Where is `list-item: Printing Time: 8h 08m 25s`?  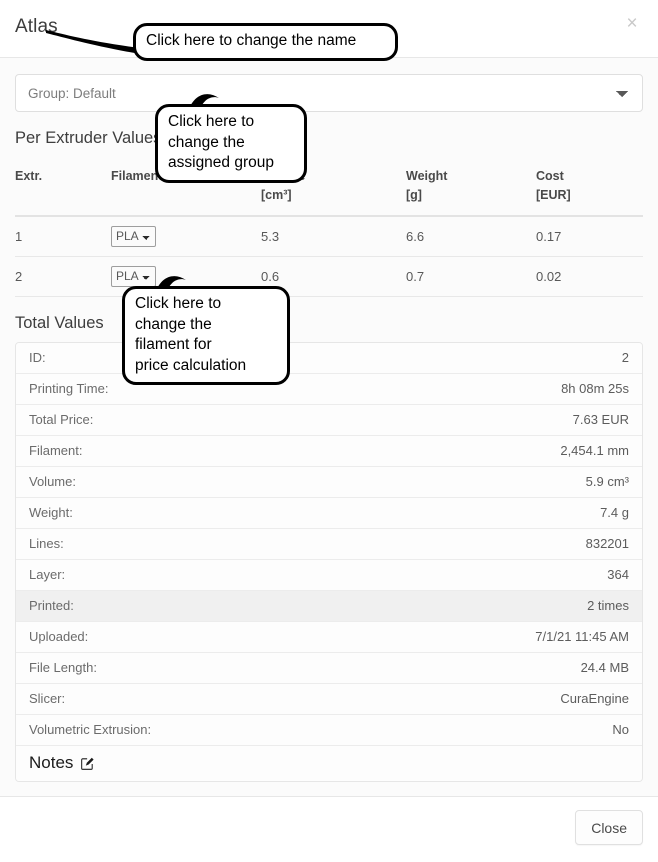
list-item: Printing Time: 8h 08m 25s is located at coordinates (329, 389).